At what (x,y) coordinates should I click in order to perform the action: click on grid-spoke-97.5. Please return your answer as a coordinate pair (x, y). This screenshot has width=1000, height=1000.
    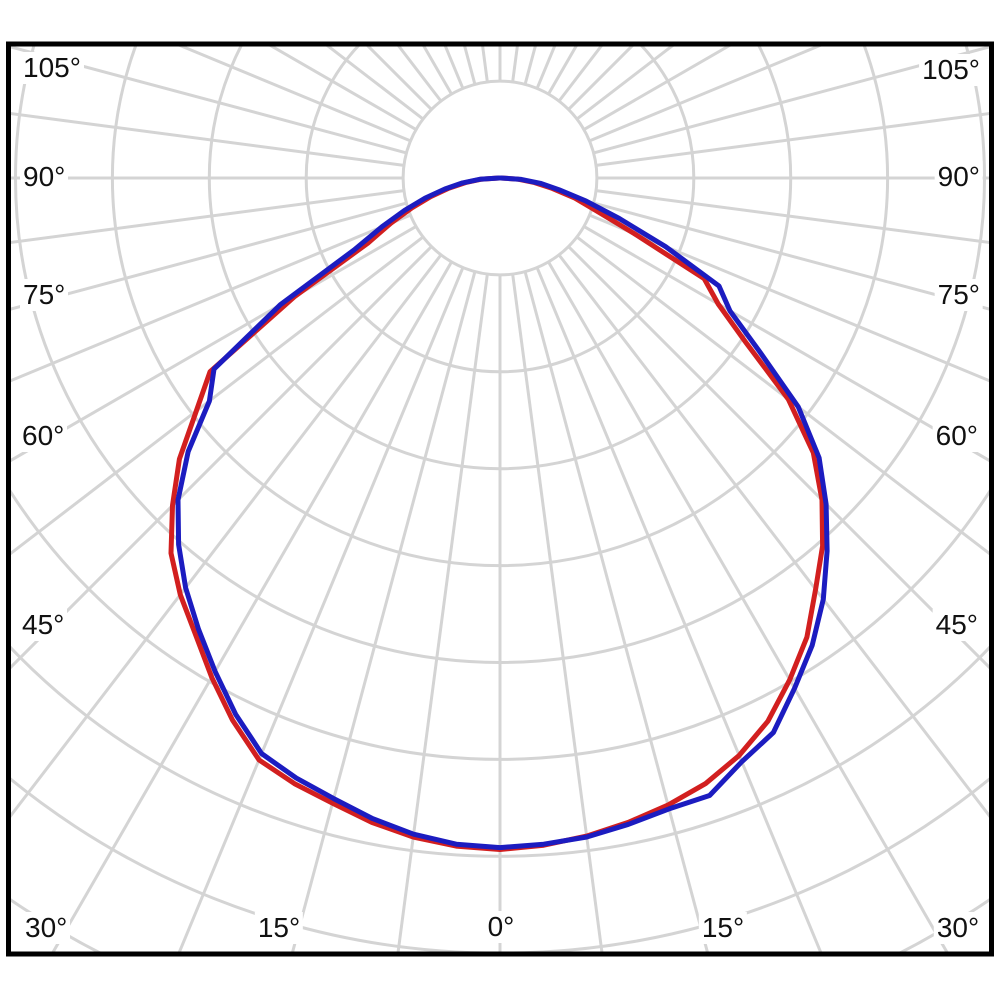
    Looking at the image, I should click on (793, 139).